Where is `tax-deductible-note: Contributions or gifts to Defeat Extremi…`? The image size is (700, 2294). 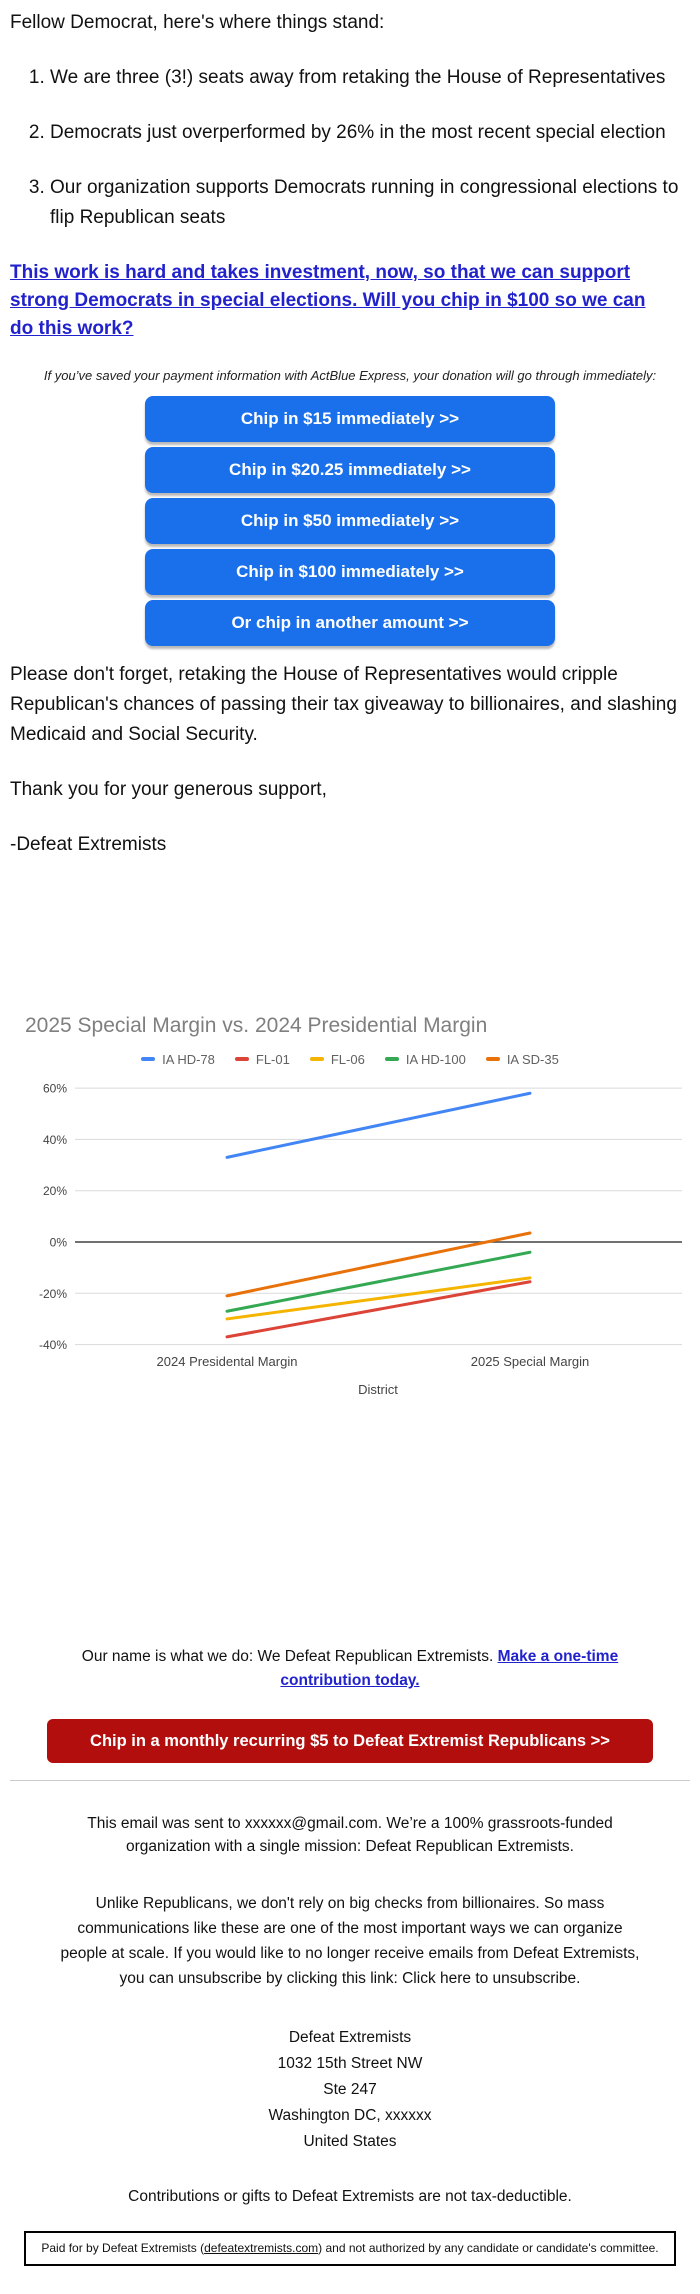
tax-deductible-note: Contributions or gifts to Defeat Extremi… is located at coordinates (350, 2196).